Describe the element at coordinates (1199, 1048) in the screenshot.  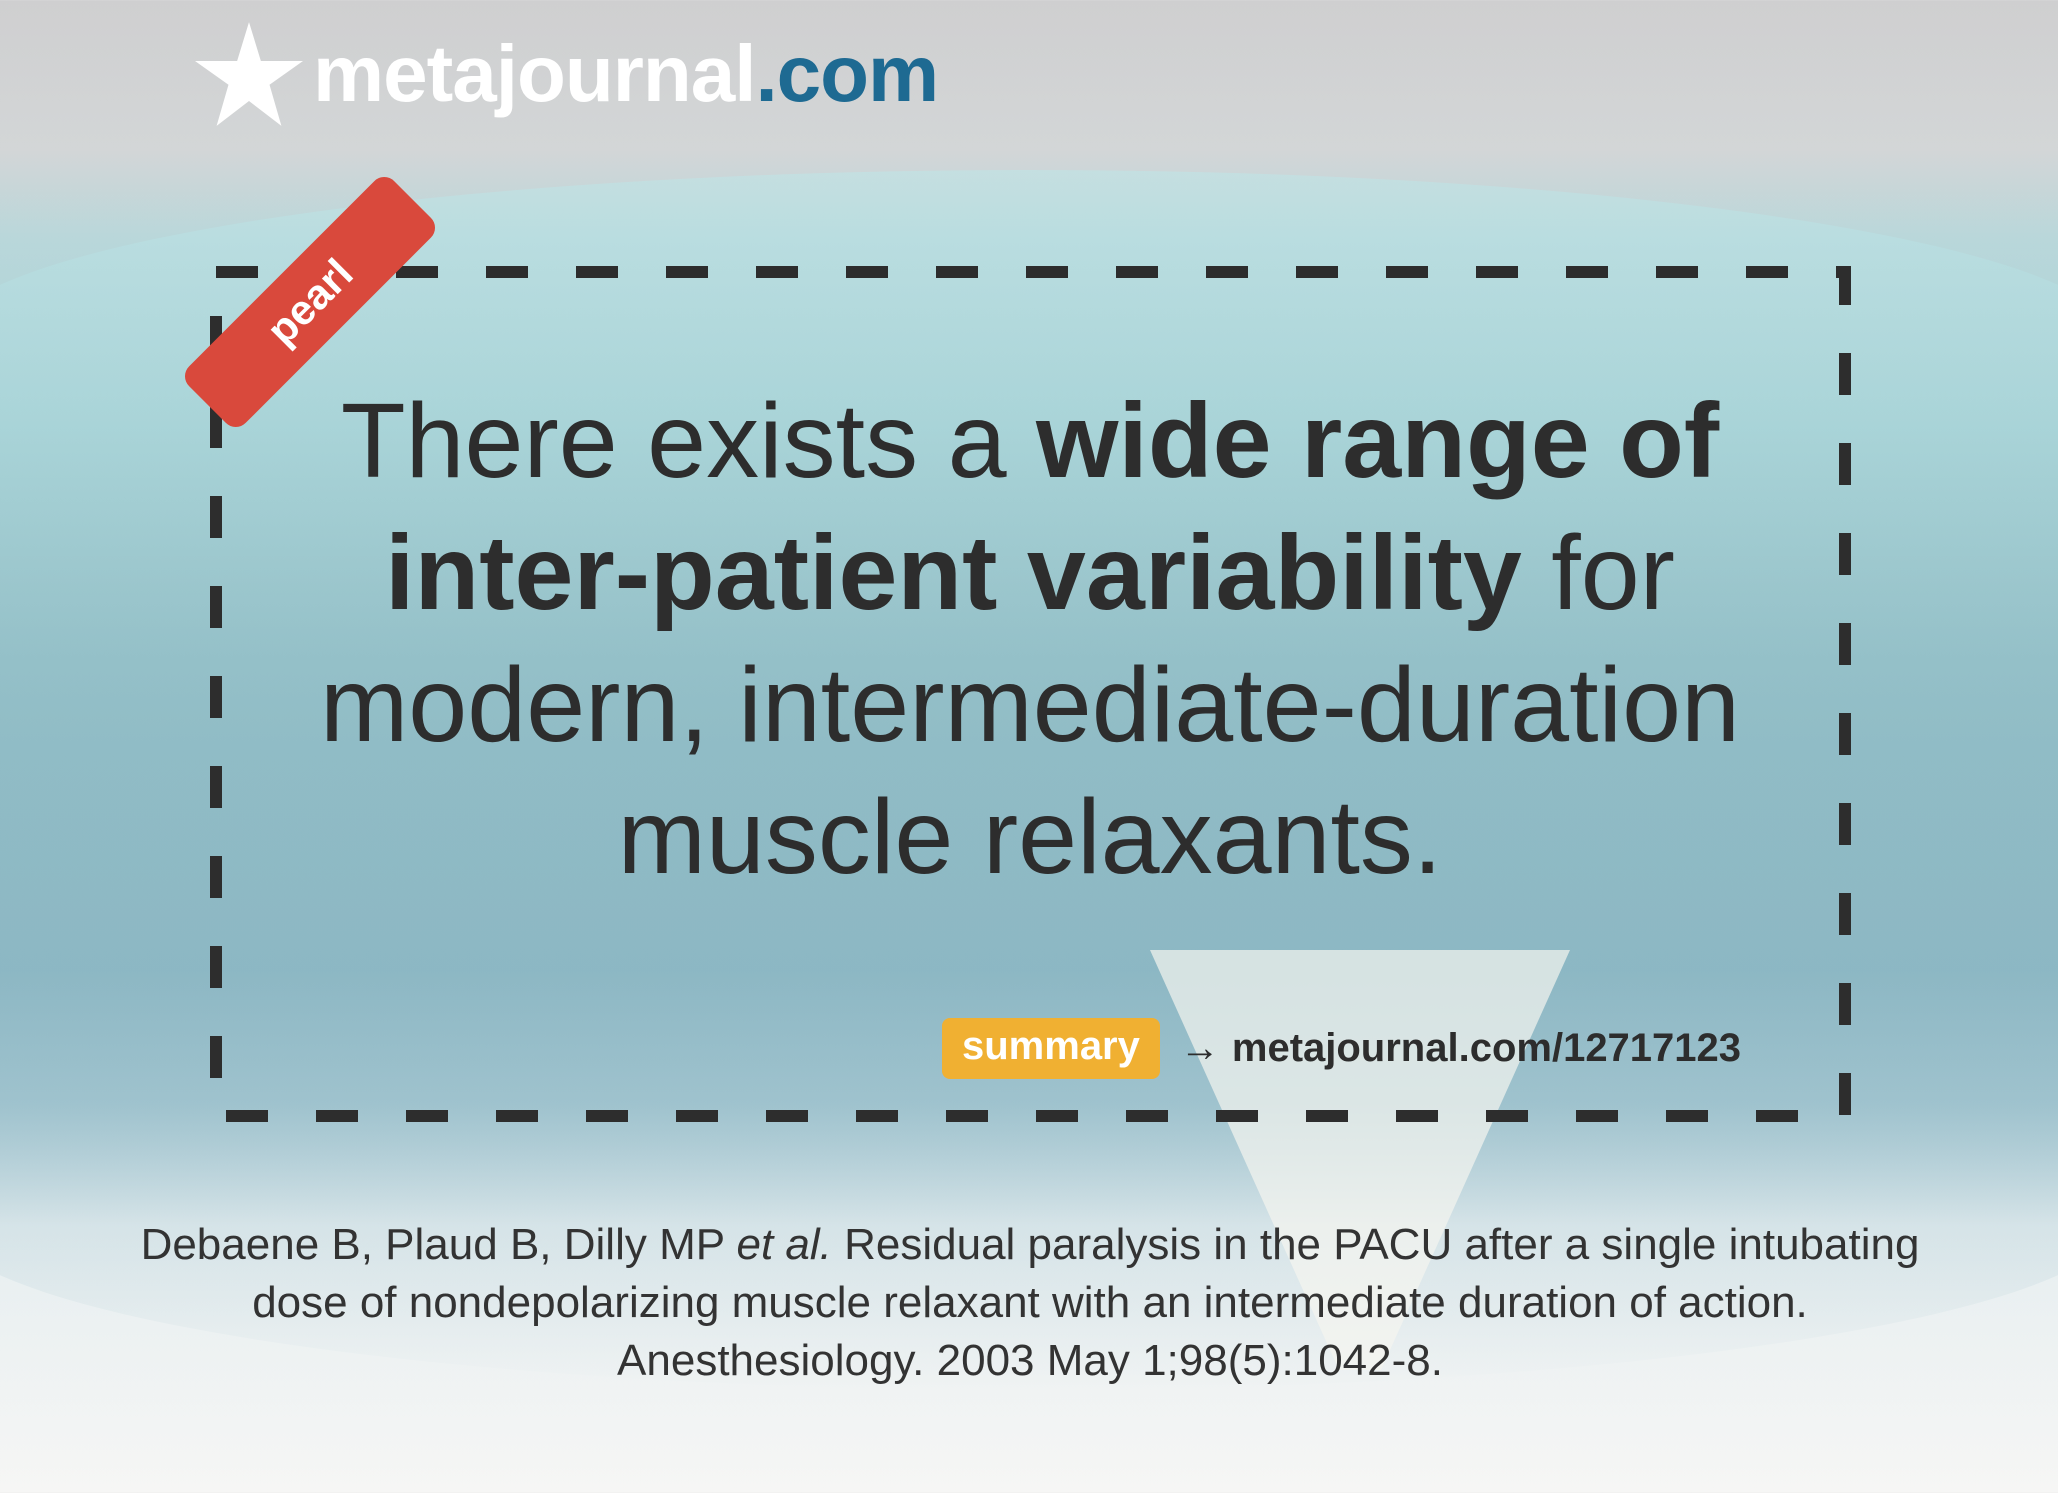
I see `arrow-icon: →` at that location.